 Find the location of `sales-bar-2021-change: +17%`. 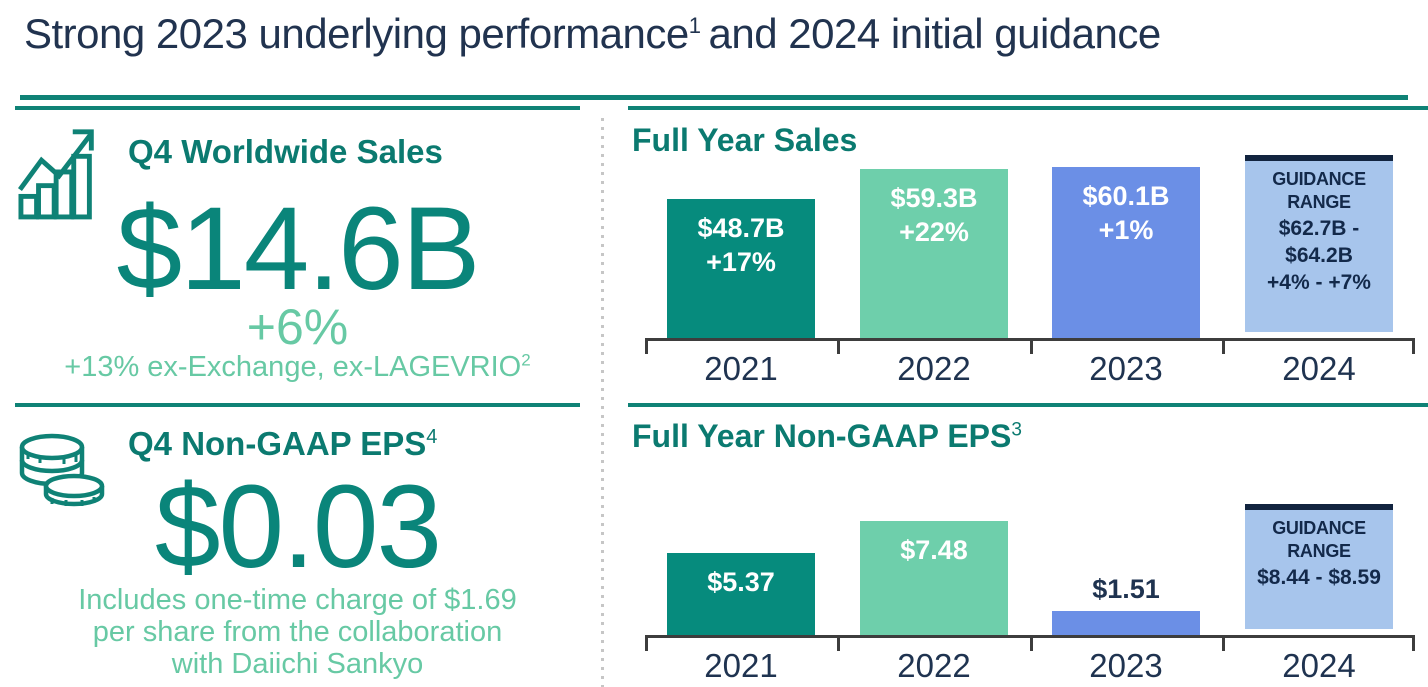

sales-bar-2021-change: +17% is located at coordinates (741, 261).